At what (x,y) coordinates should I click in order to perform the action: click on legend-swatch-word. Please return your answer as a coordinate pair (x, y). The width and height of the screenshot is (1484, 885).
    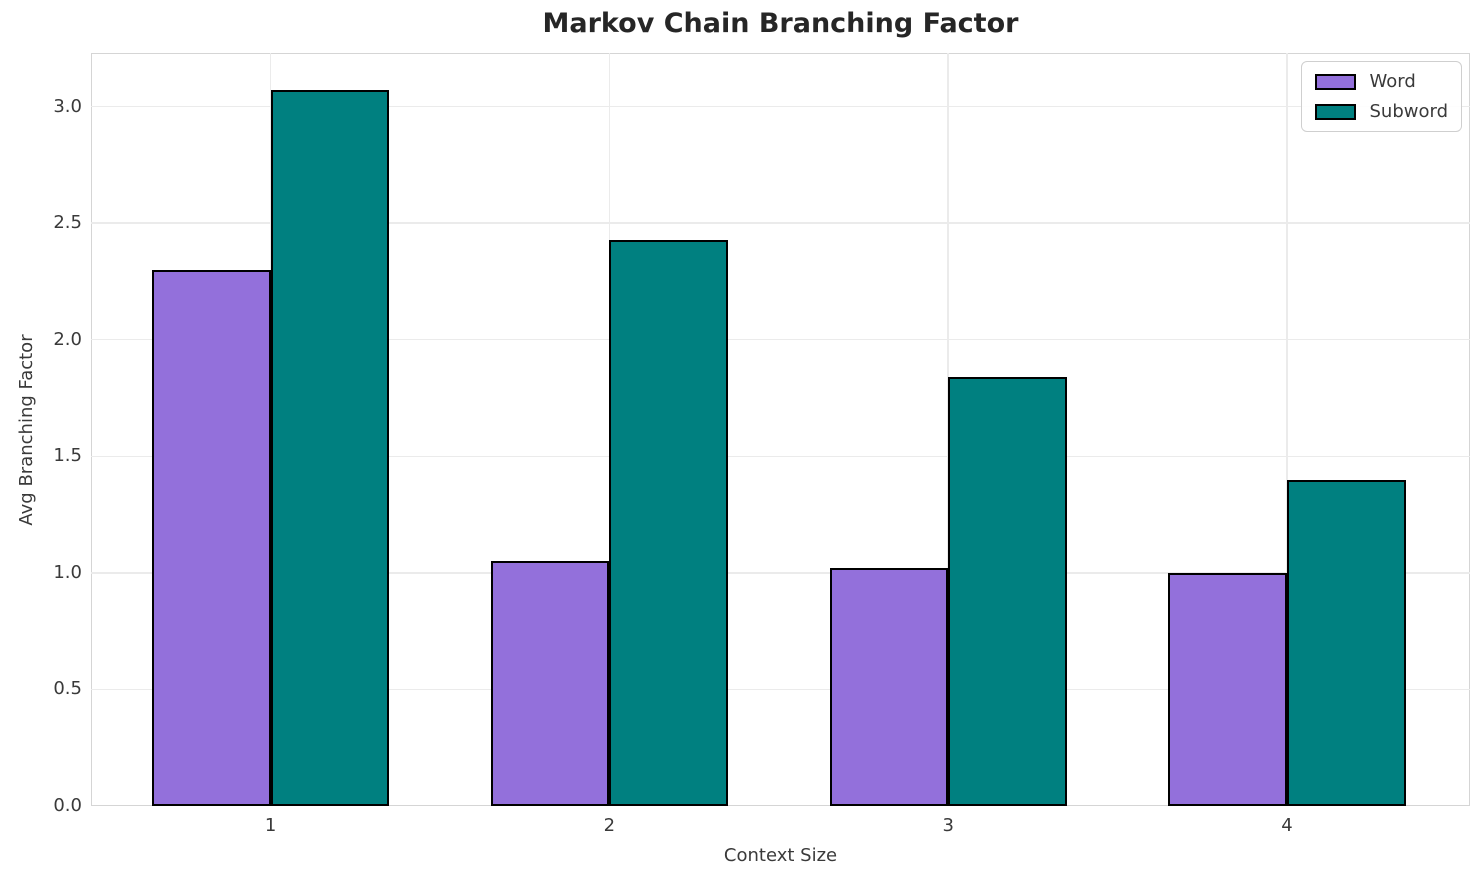
    Looking at the image, I should click on (1336, 81).